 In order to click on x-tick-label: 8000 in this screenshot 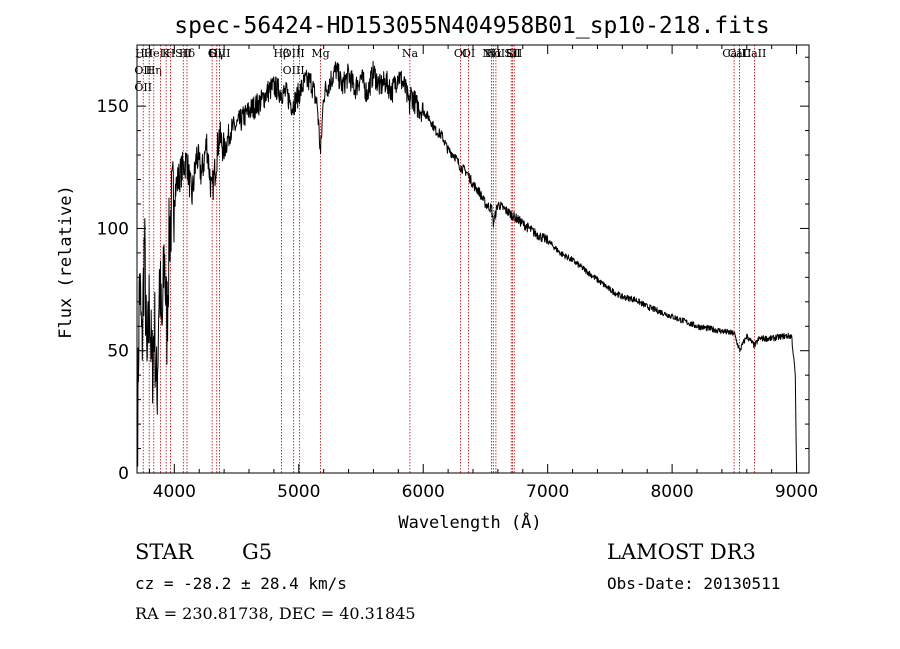, I will do `click(671, 492)`.